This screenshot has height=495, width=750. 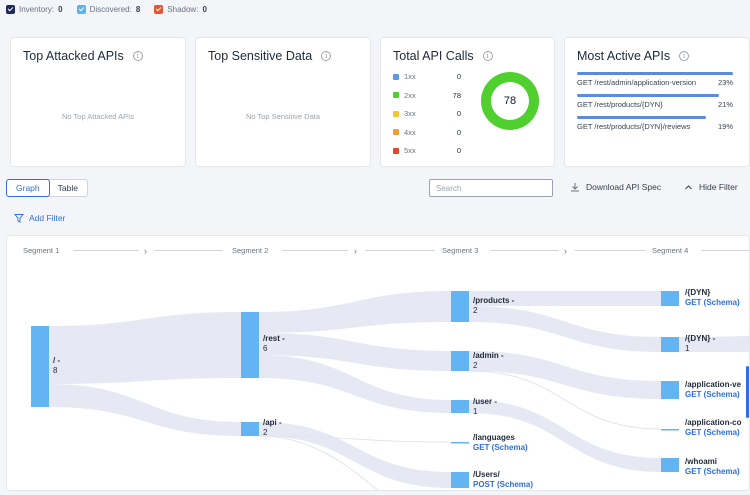 I want to click on node-dyn-count-label: /{DYN} -, so click(x=700, y=338).